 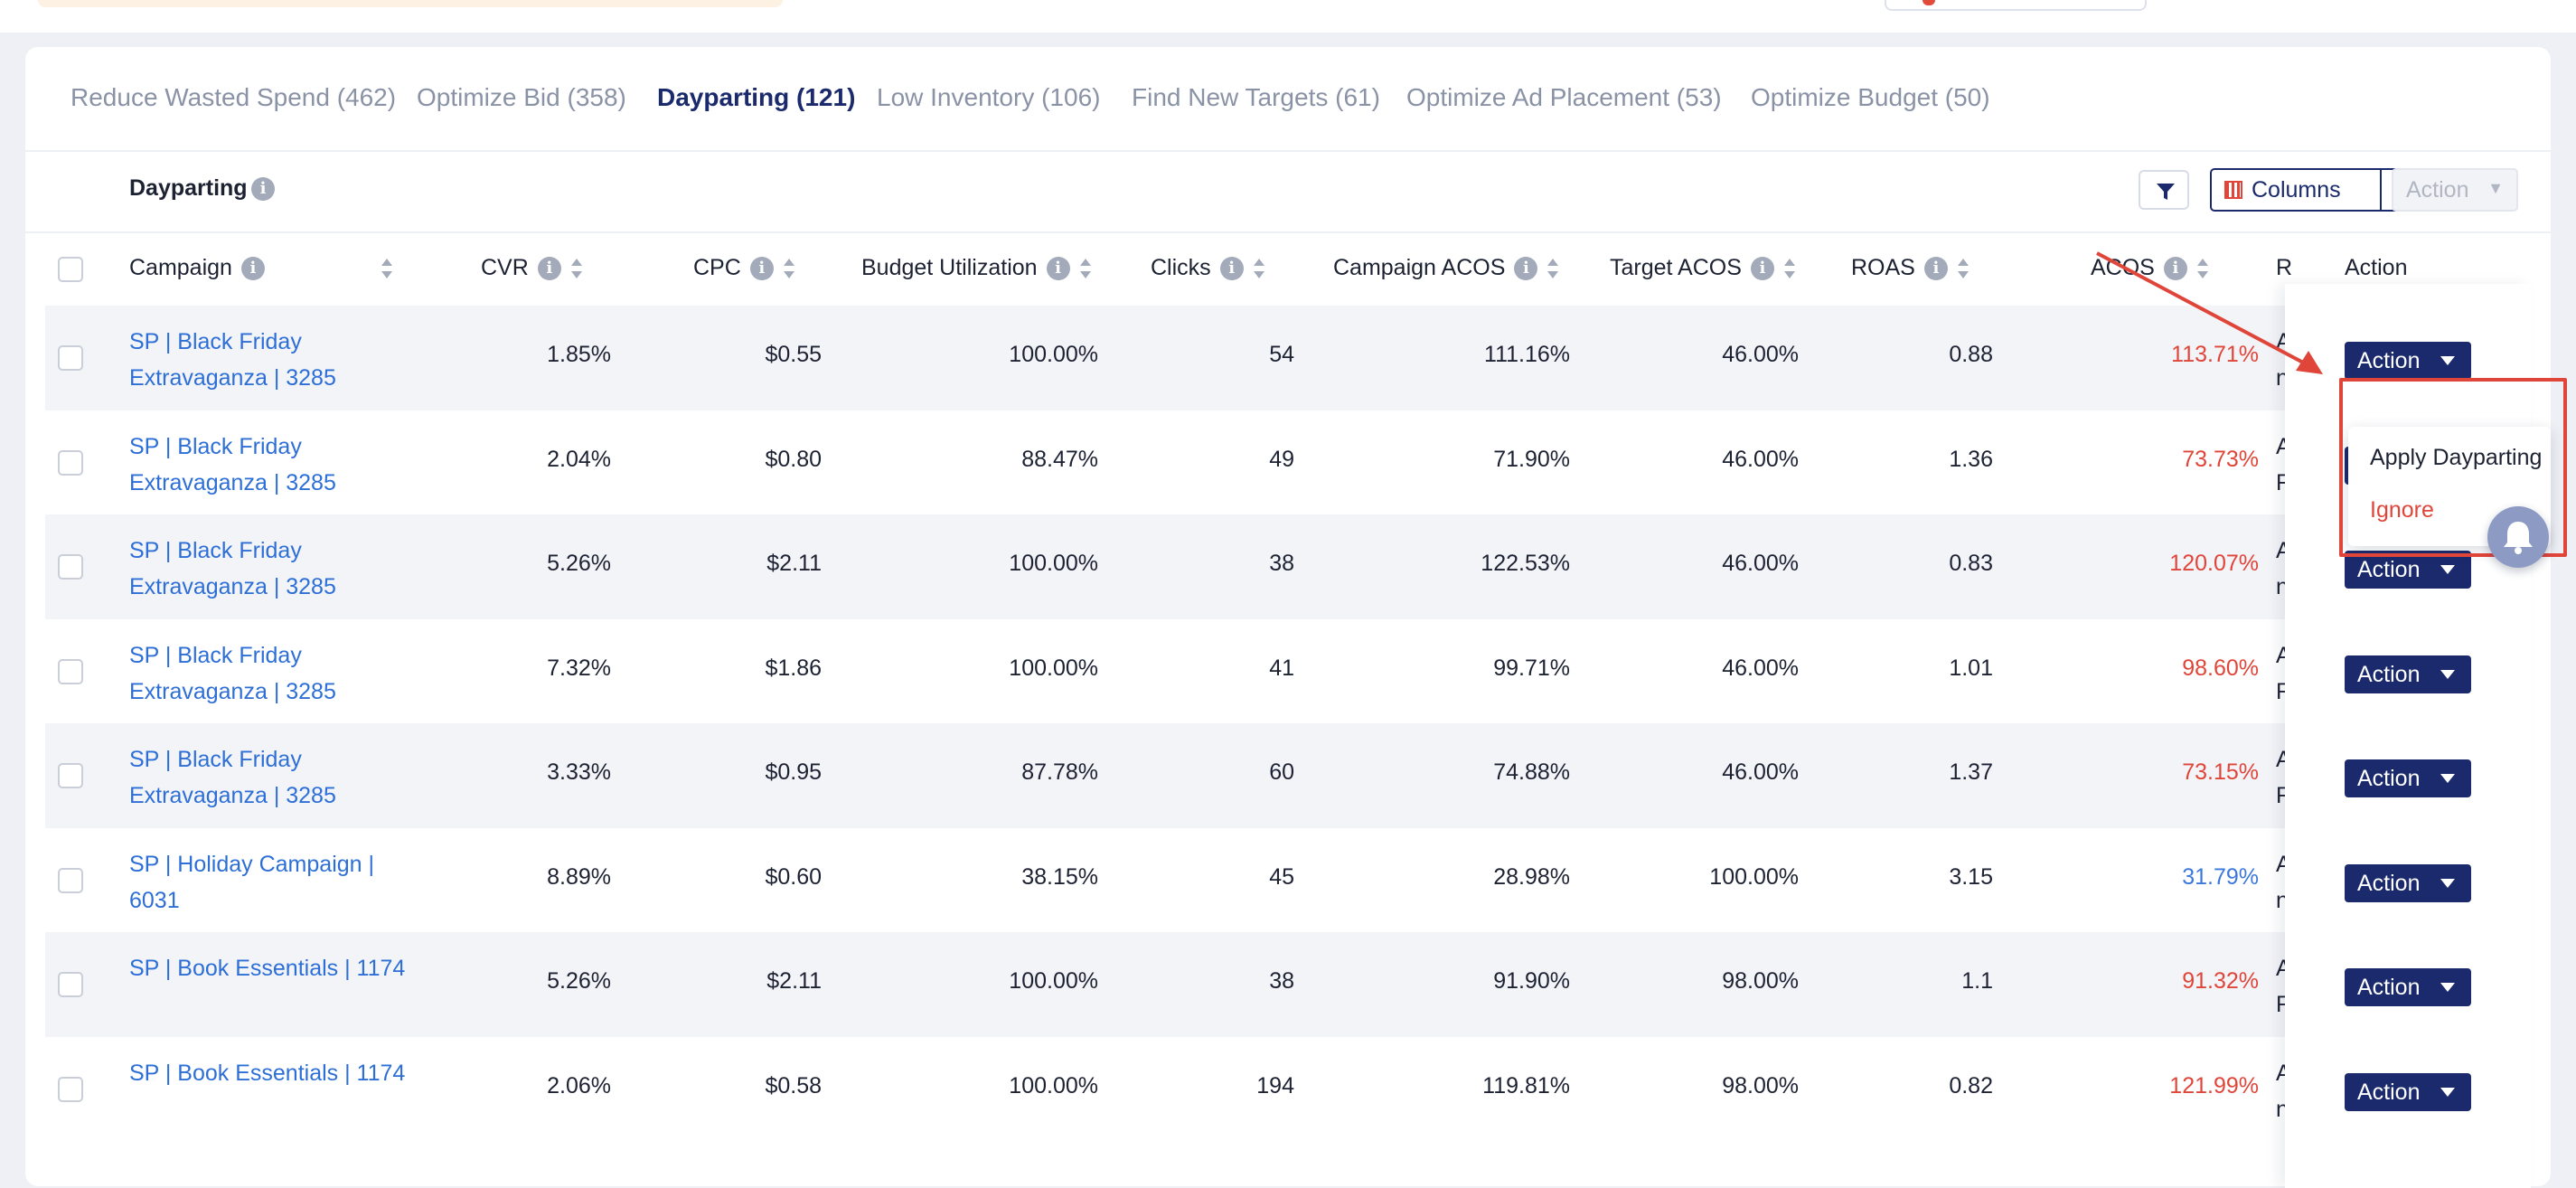 What do you see at coordinates (1526, 563) in the screenshot?
I see `cell-campaign-acos: 122.53%` at bounding box center [1526, 563].